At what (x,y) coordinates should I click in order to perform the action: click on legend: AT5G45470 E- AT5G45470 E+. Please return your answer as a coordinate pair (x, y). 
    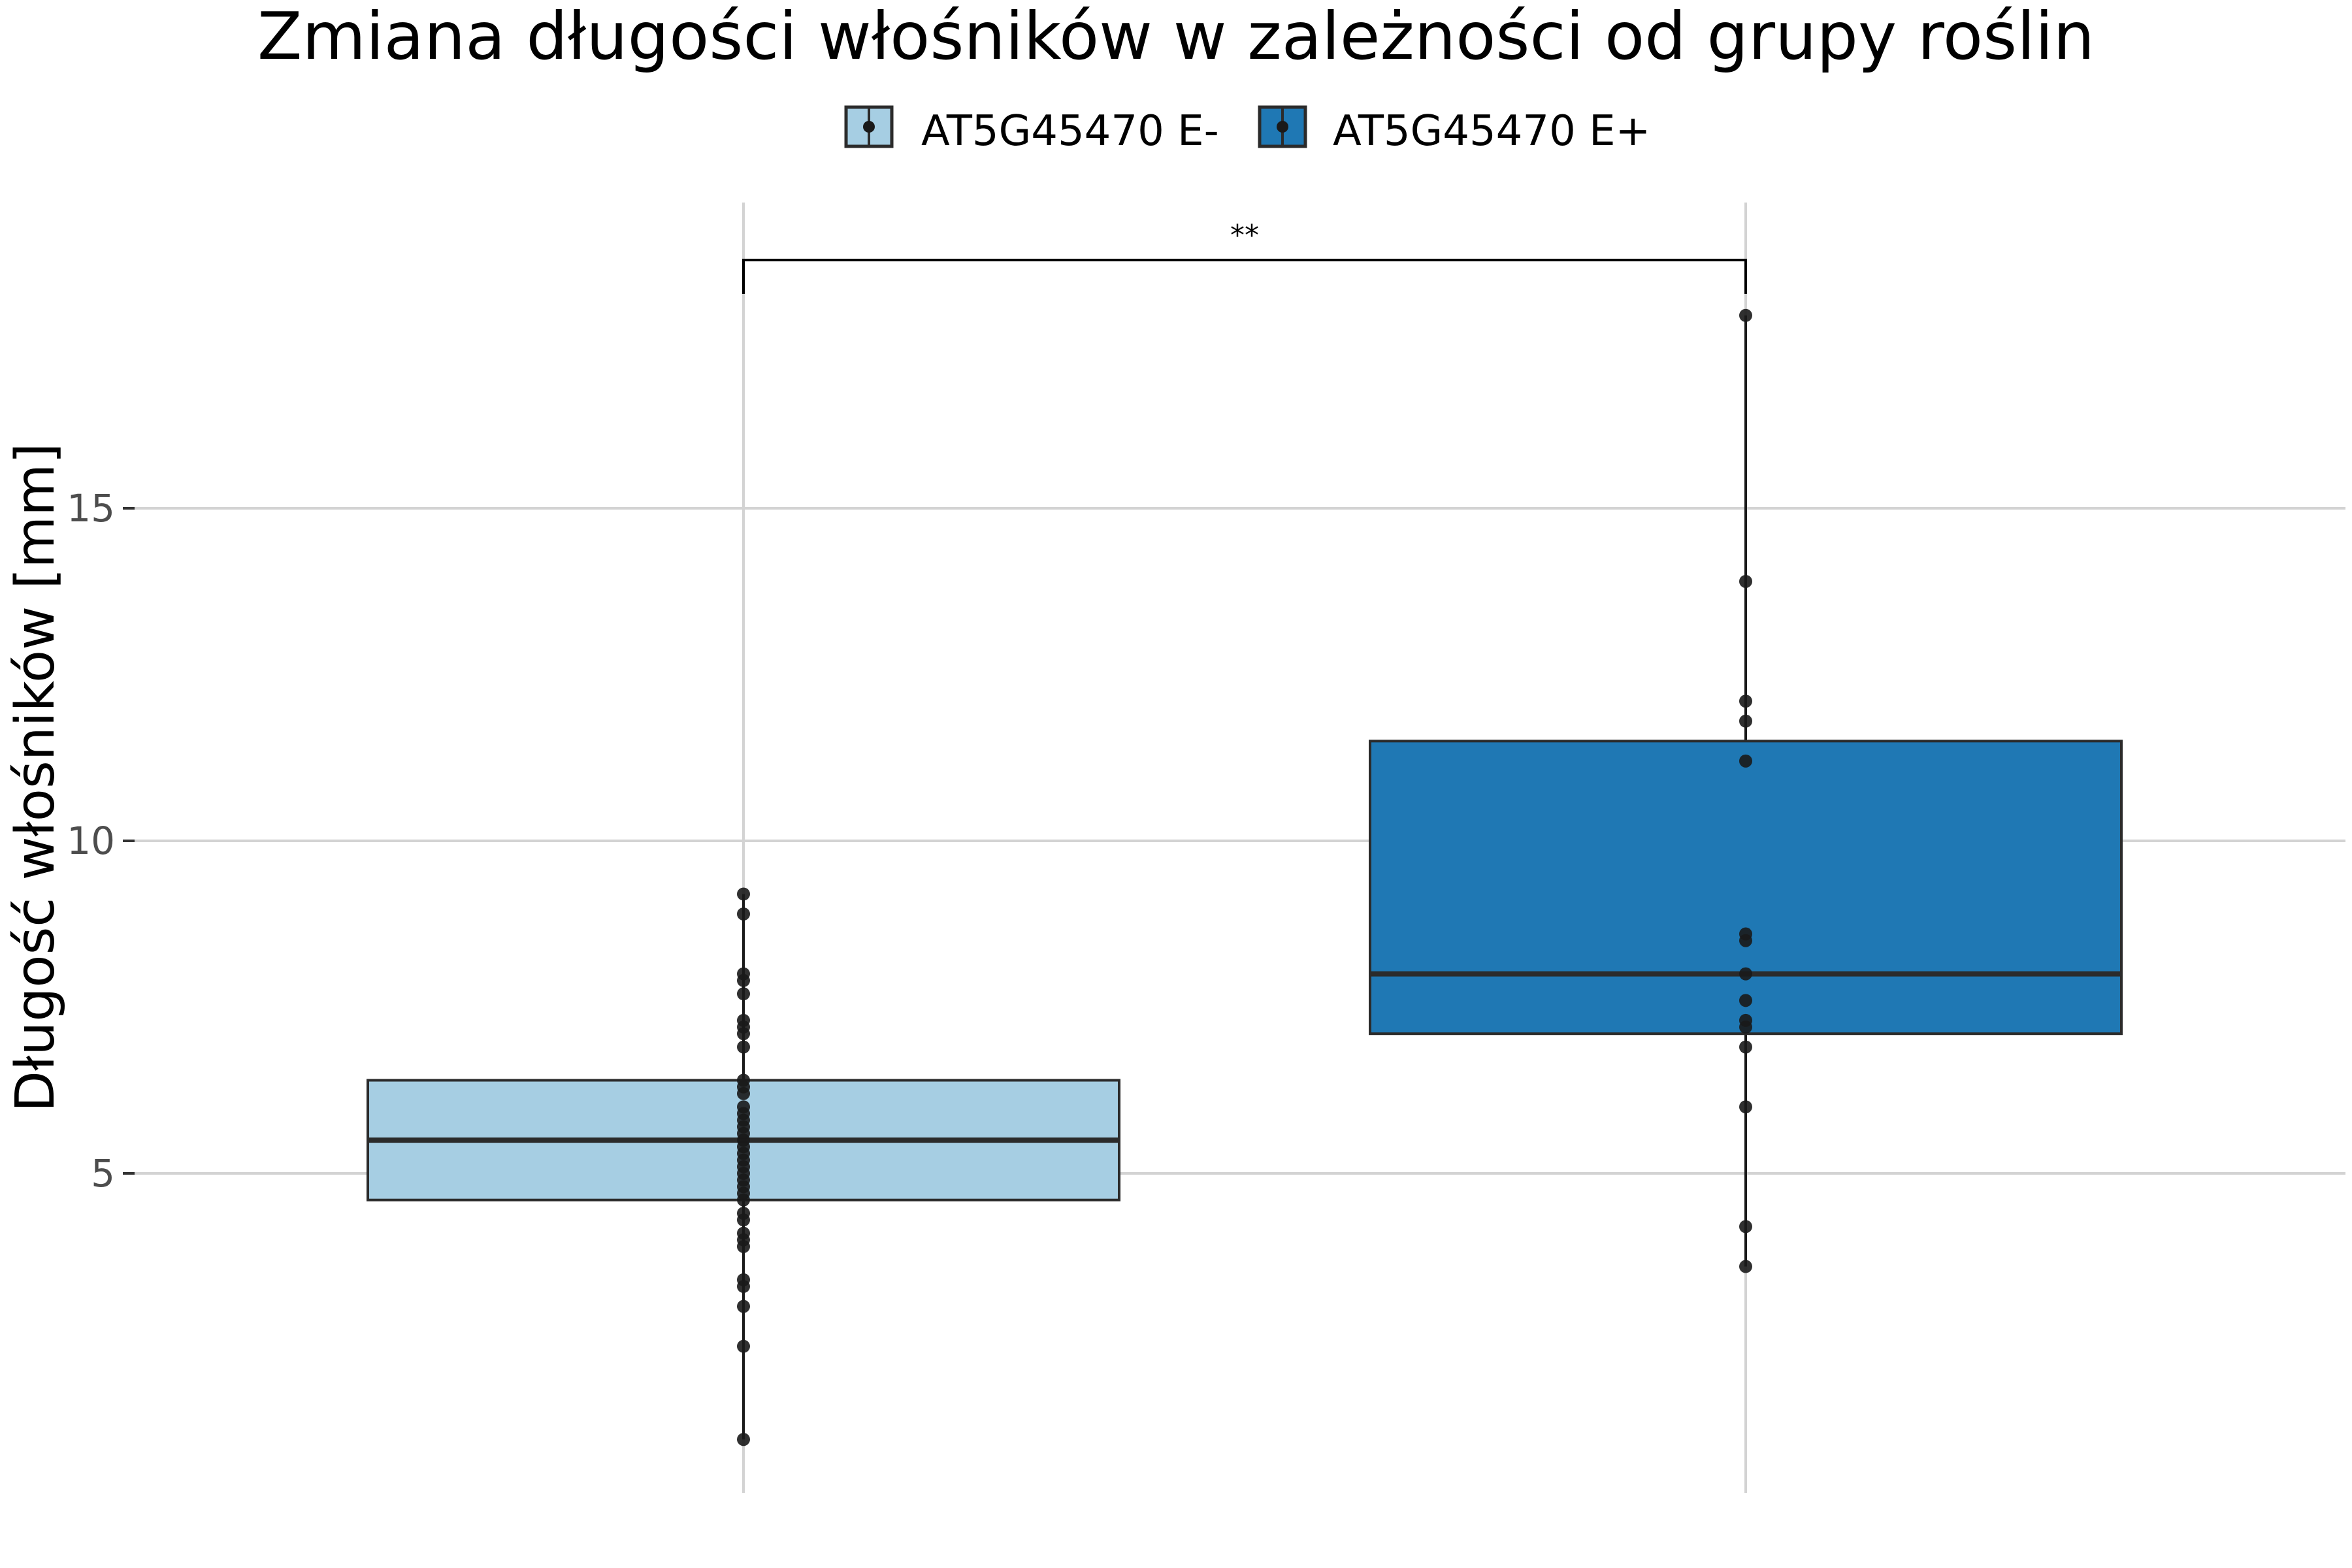
    Looking at the image, I should click on (1247, 130).